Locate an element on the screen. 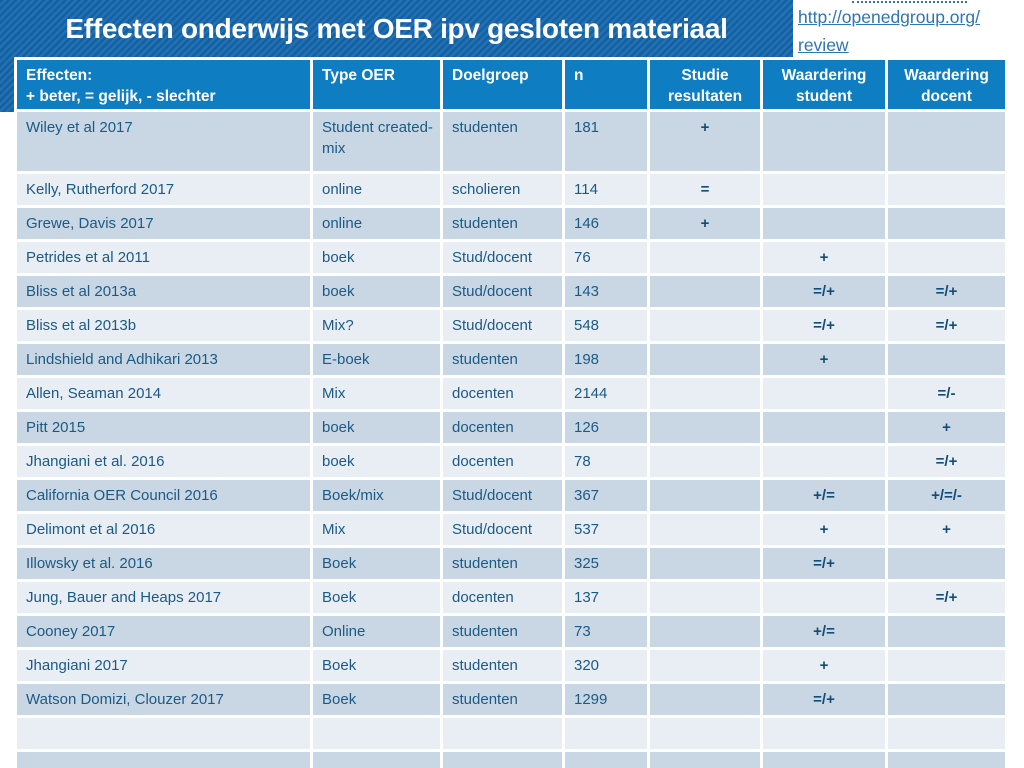 The image size is (1024, 768). col-header-effects: Effecten: + beter, = gelijk, - slechter is located at coordinates (163, 84).